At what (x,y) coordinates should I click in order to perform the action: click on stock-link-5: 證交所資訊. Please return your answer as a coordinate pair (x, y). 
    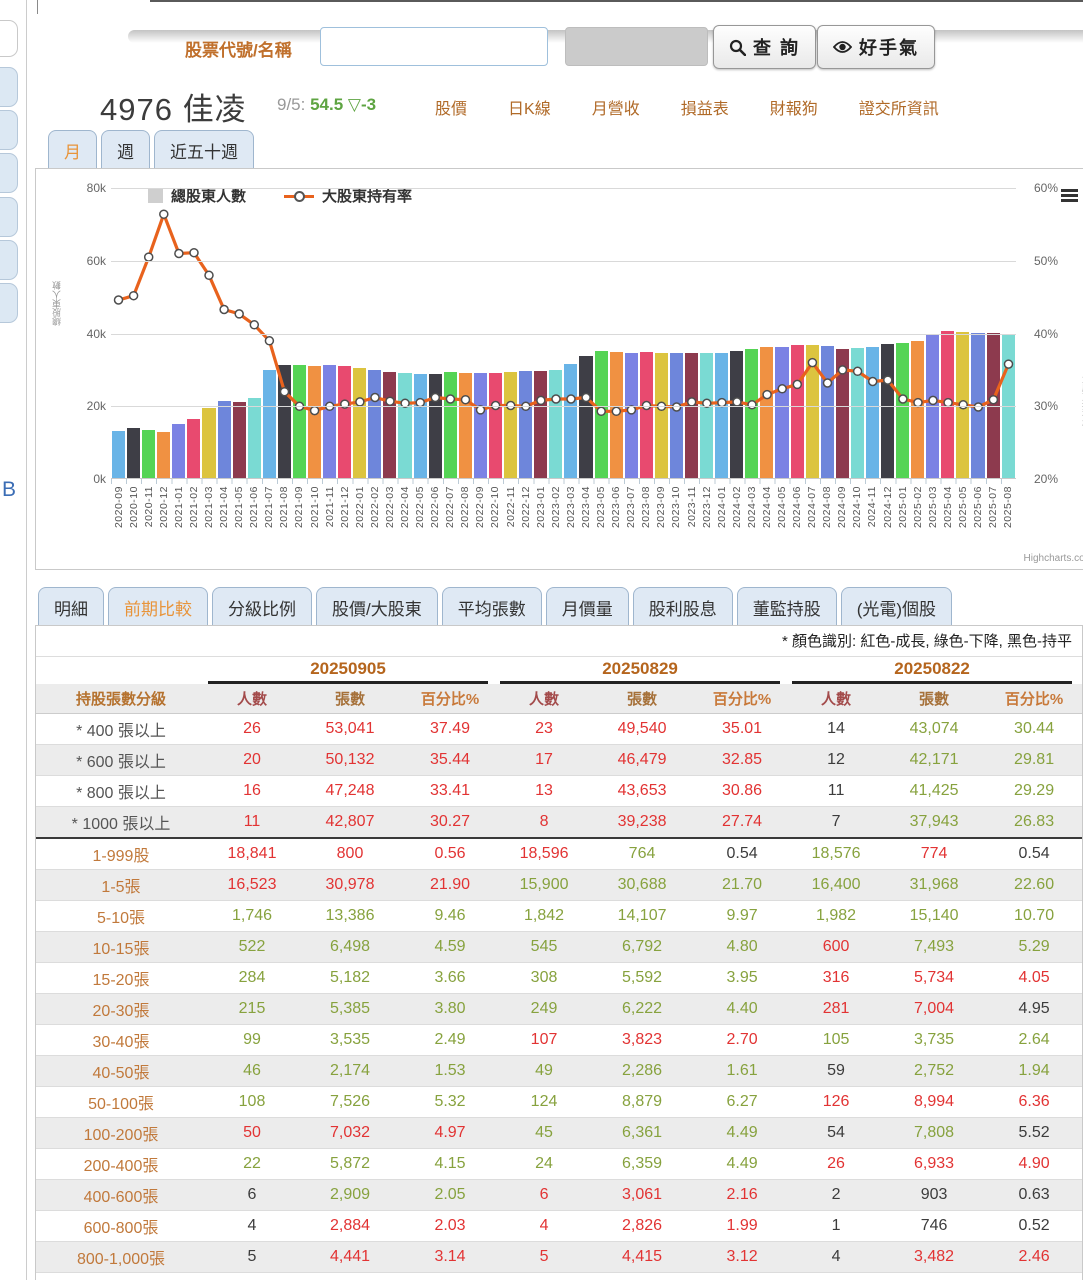
    Looking at the image, I should click on (898, 109).